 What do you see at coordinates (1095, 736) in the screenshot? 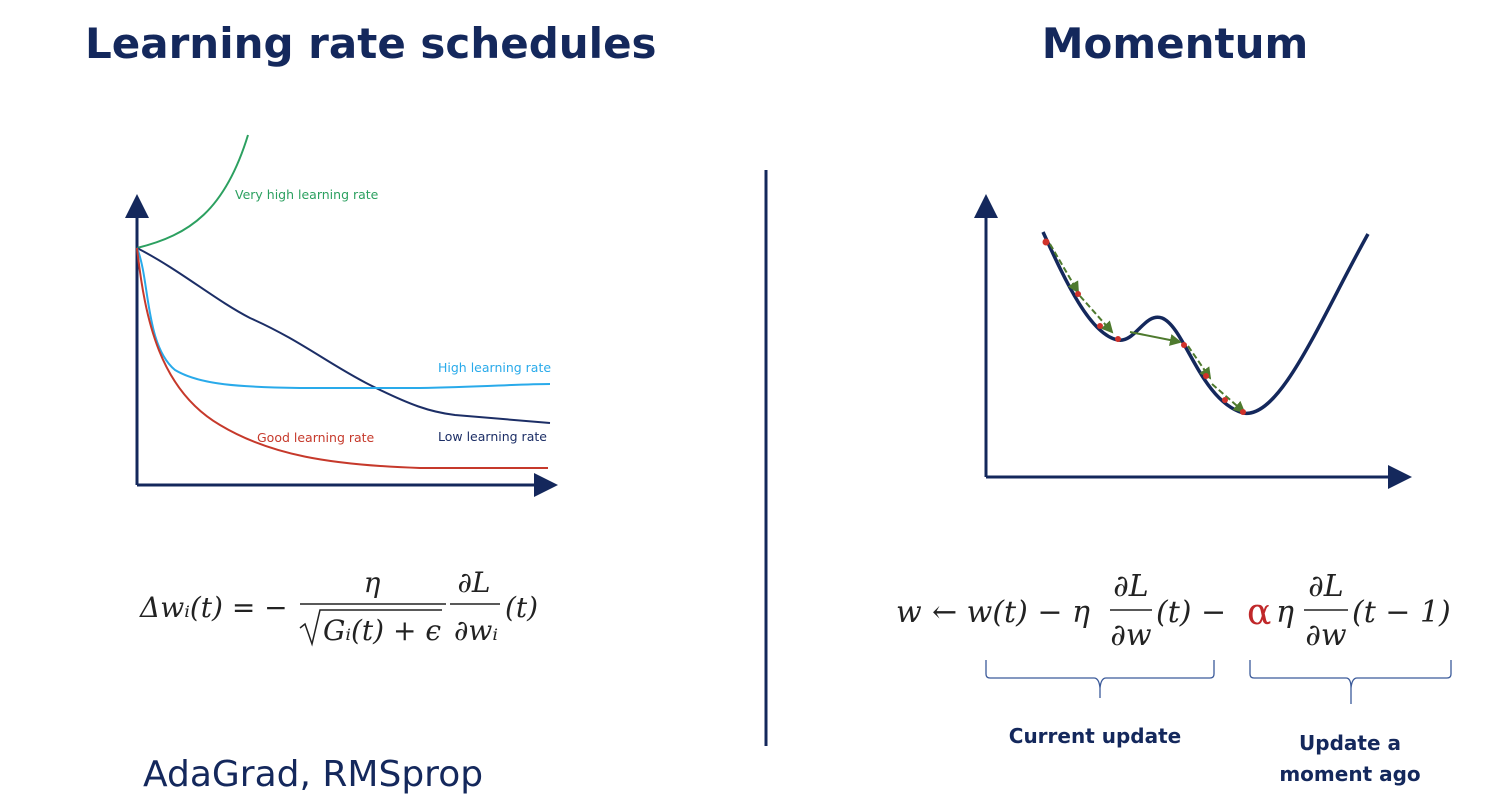
I see `brace-label: Current update` at bounding box center [1095, 736].